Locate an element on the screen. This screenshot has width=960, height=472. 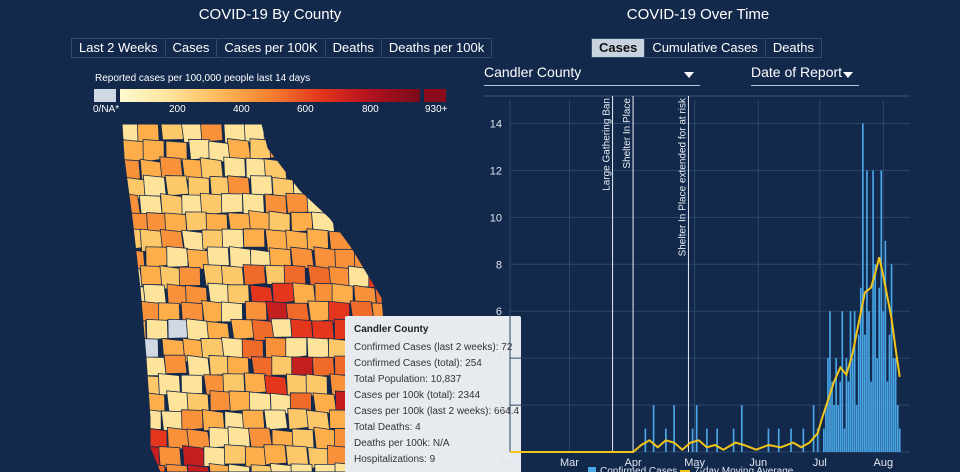
date-type-select: Date of Report is located at coordinates (805, 75).